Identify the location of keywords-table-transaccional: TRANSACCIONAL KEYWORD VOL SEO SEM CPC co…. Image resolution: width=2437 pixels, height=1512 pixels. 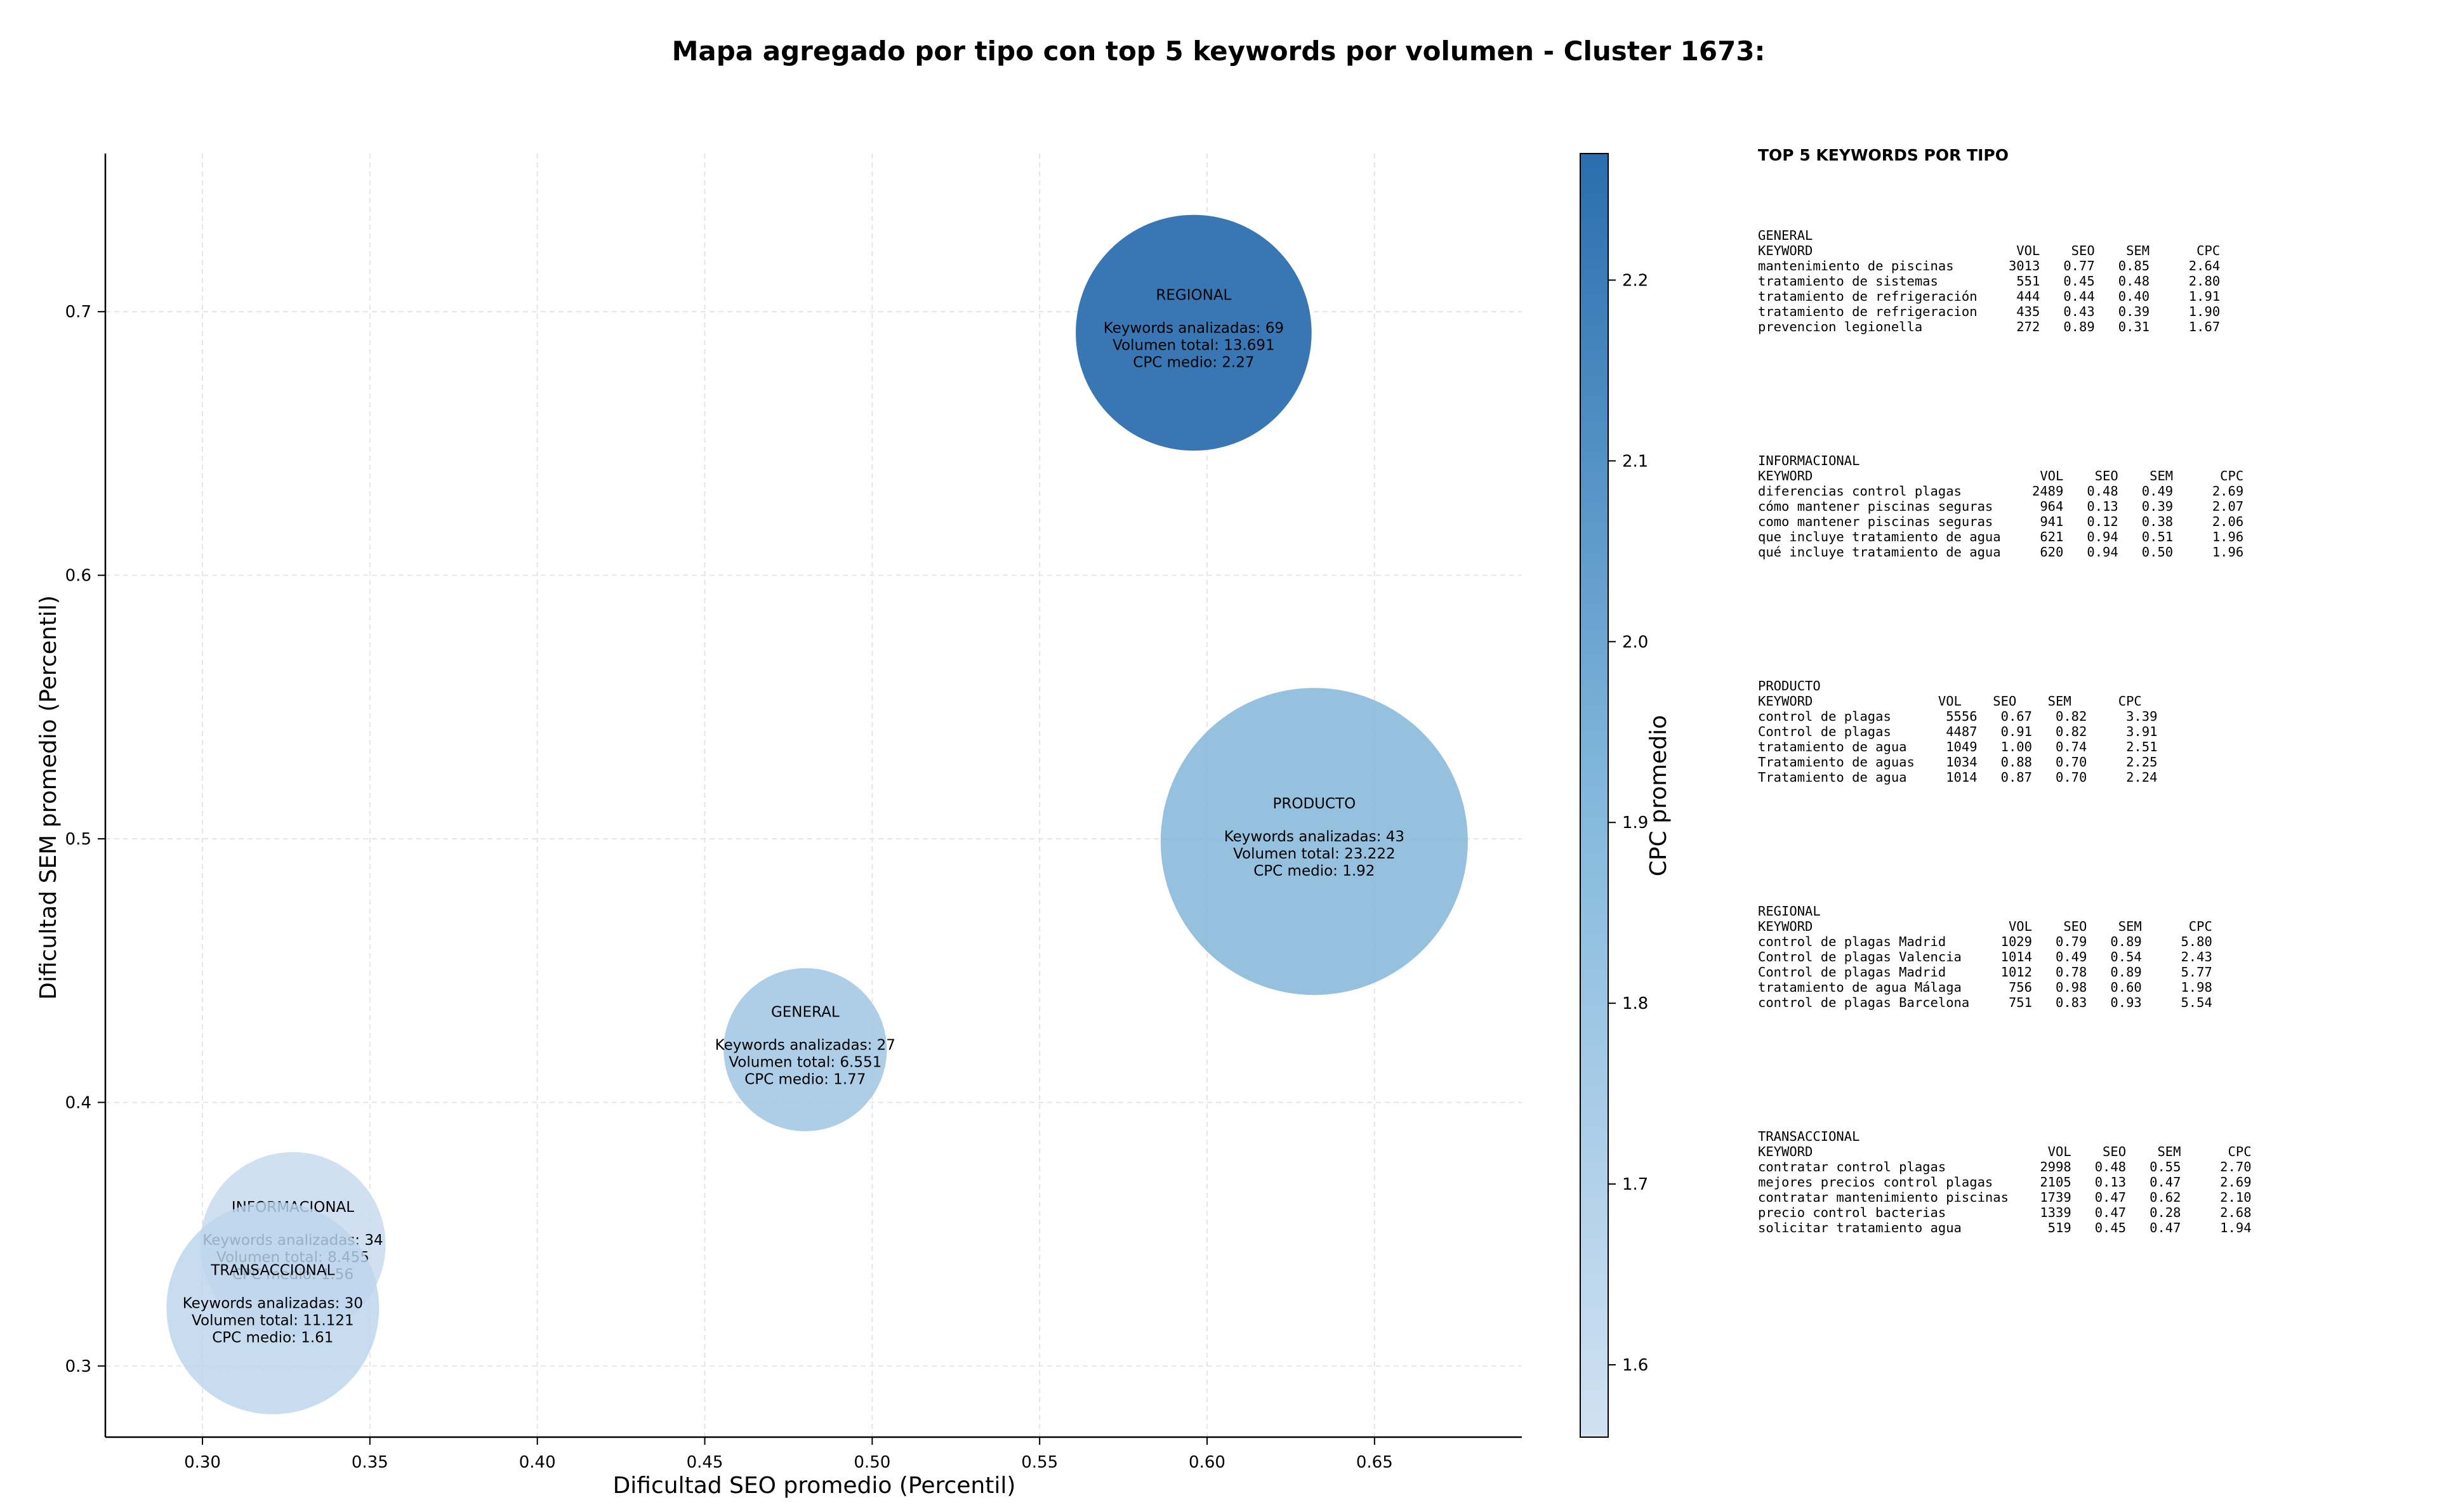
(2005, 1182).